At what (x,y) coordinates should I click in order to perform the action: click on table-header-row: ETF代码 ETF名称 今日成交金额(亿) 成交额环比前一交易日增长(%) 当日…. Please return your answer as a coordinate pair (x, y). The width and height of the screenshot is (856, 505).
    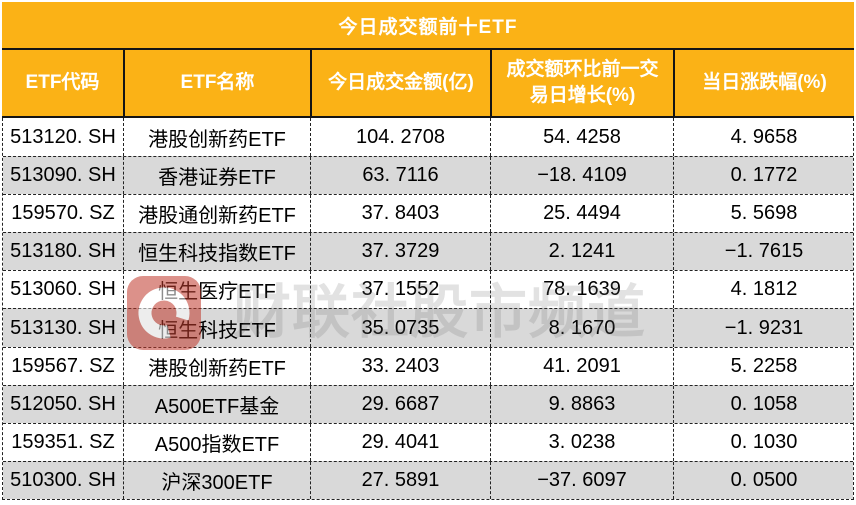
    Looking at the image, I should click on (428, 84).